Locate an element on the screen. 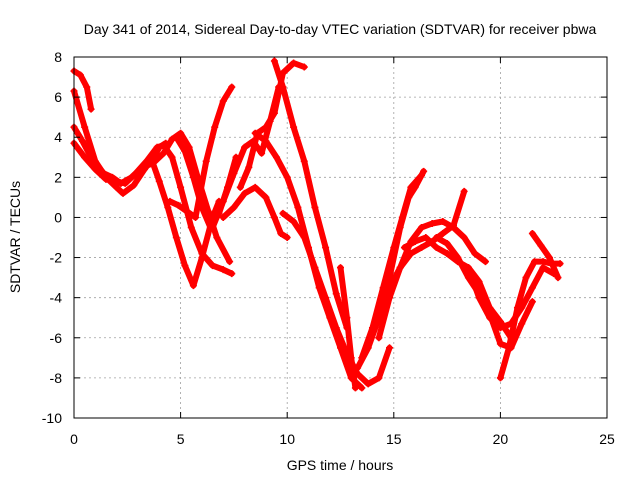  x-tick-label: 15 is located at coordinates (394, 439).